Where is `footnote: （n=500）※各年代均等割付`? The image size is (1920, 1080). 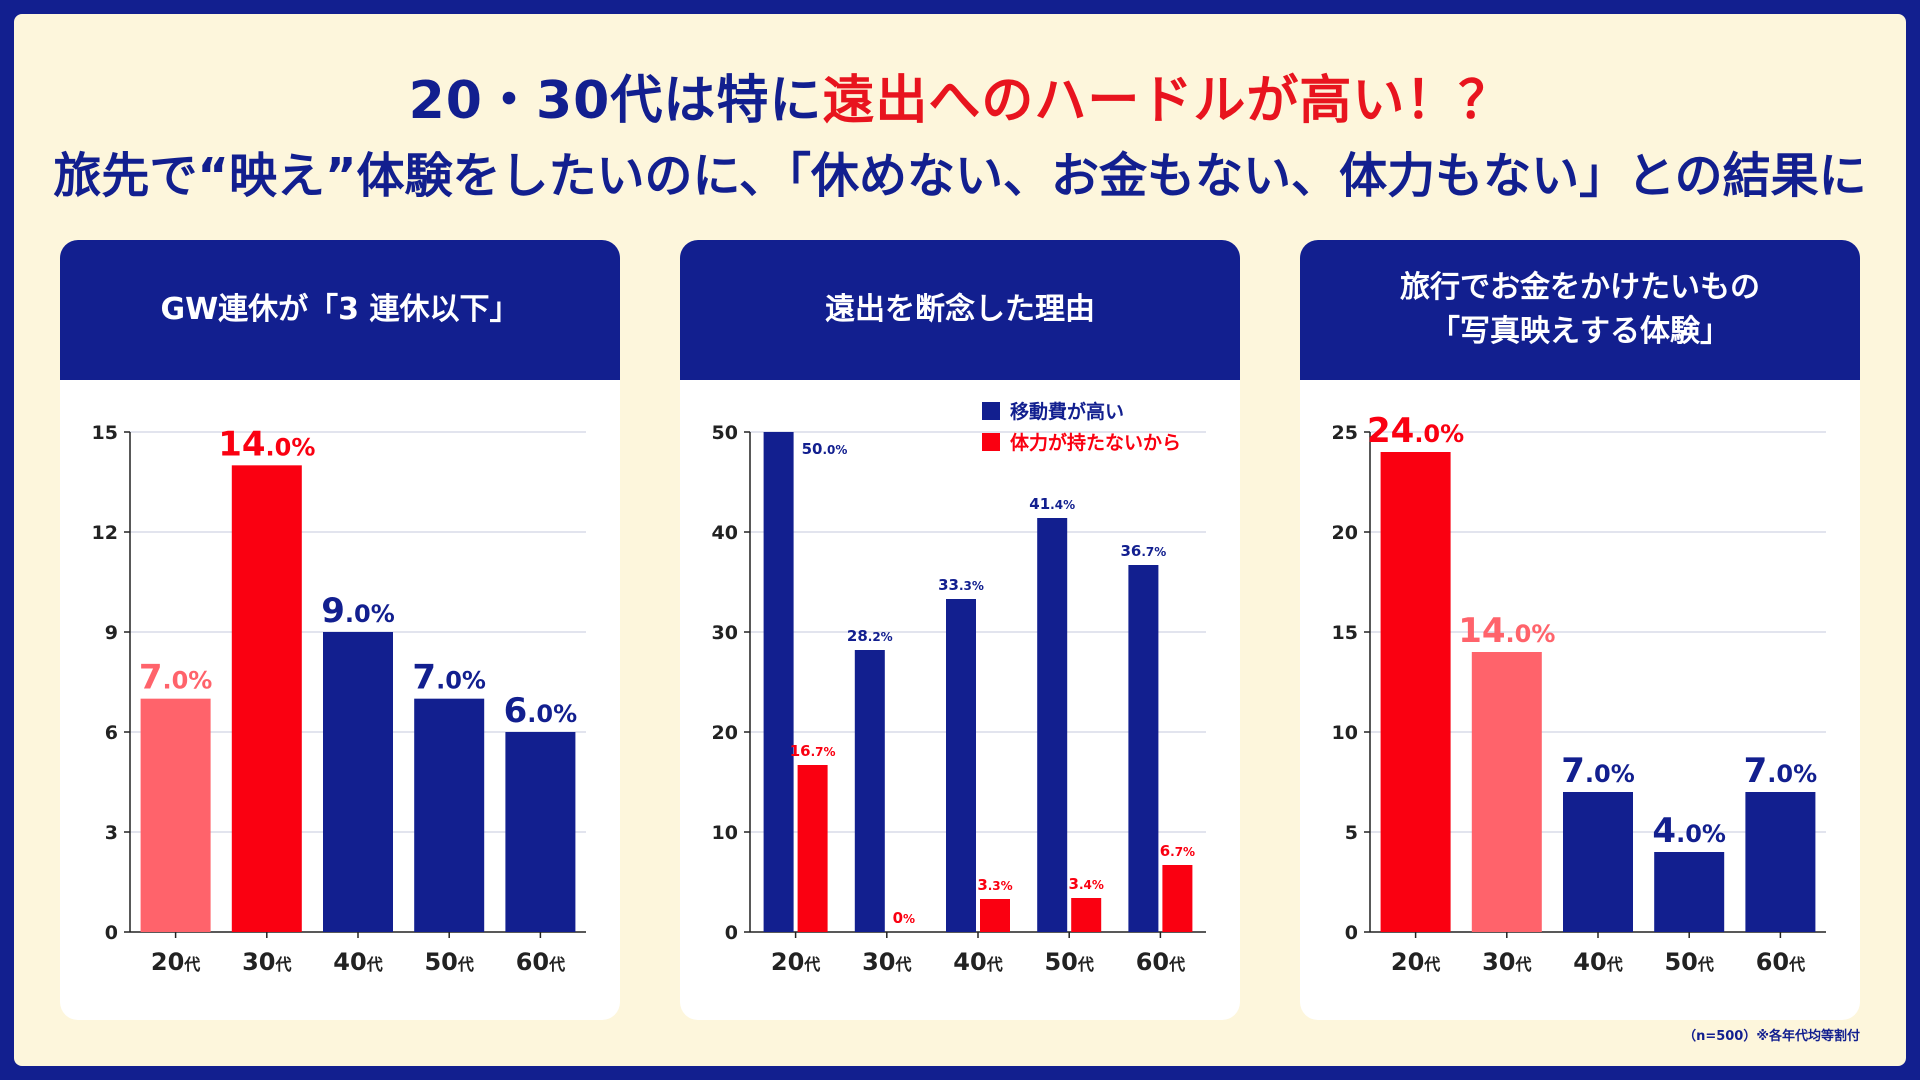 footnote: （n=500）※各年代均等割付 is located at coordinates (1771, 1036).